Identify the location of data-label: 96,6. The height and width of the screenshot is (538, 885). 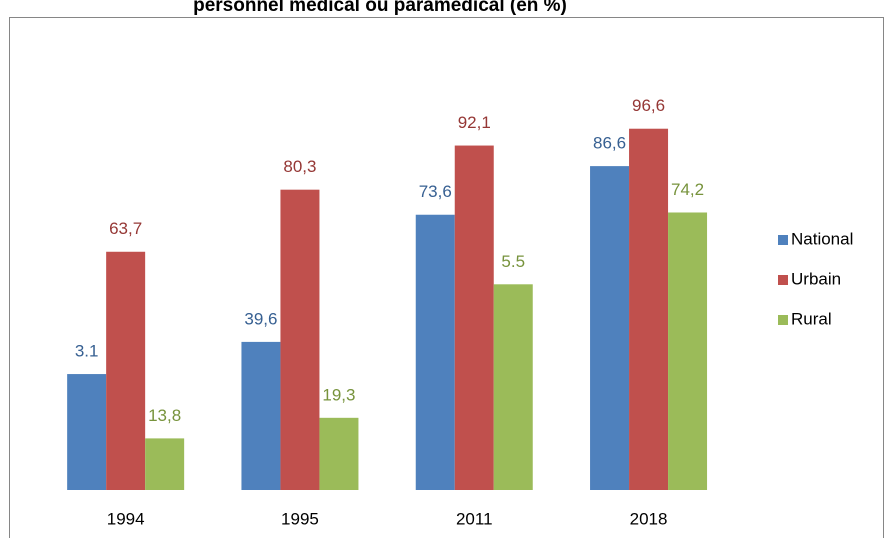
(648, 105).